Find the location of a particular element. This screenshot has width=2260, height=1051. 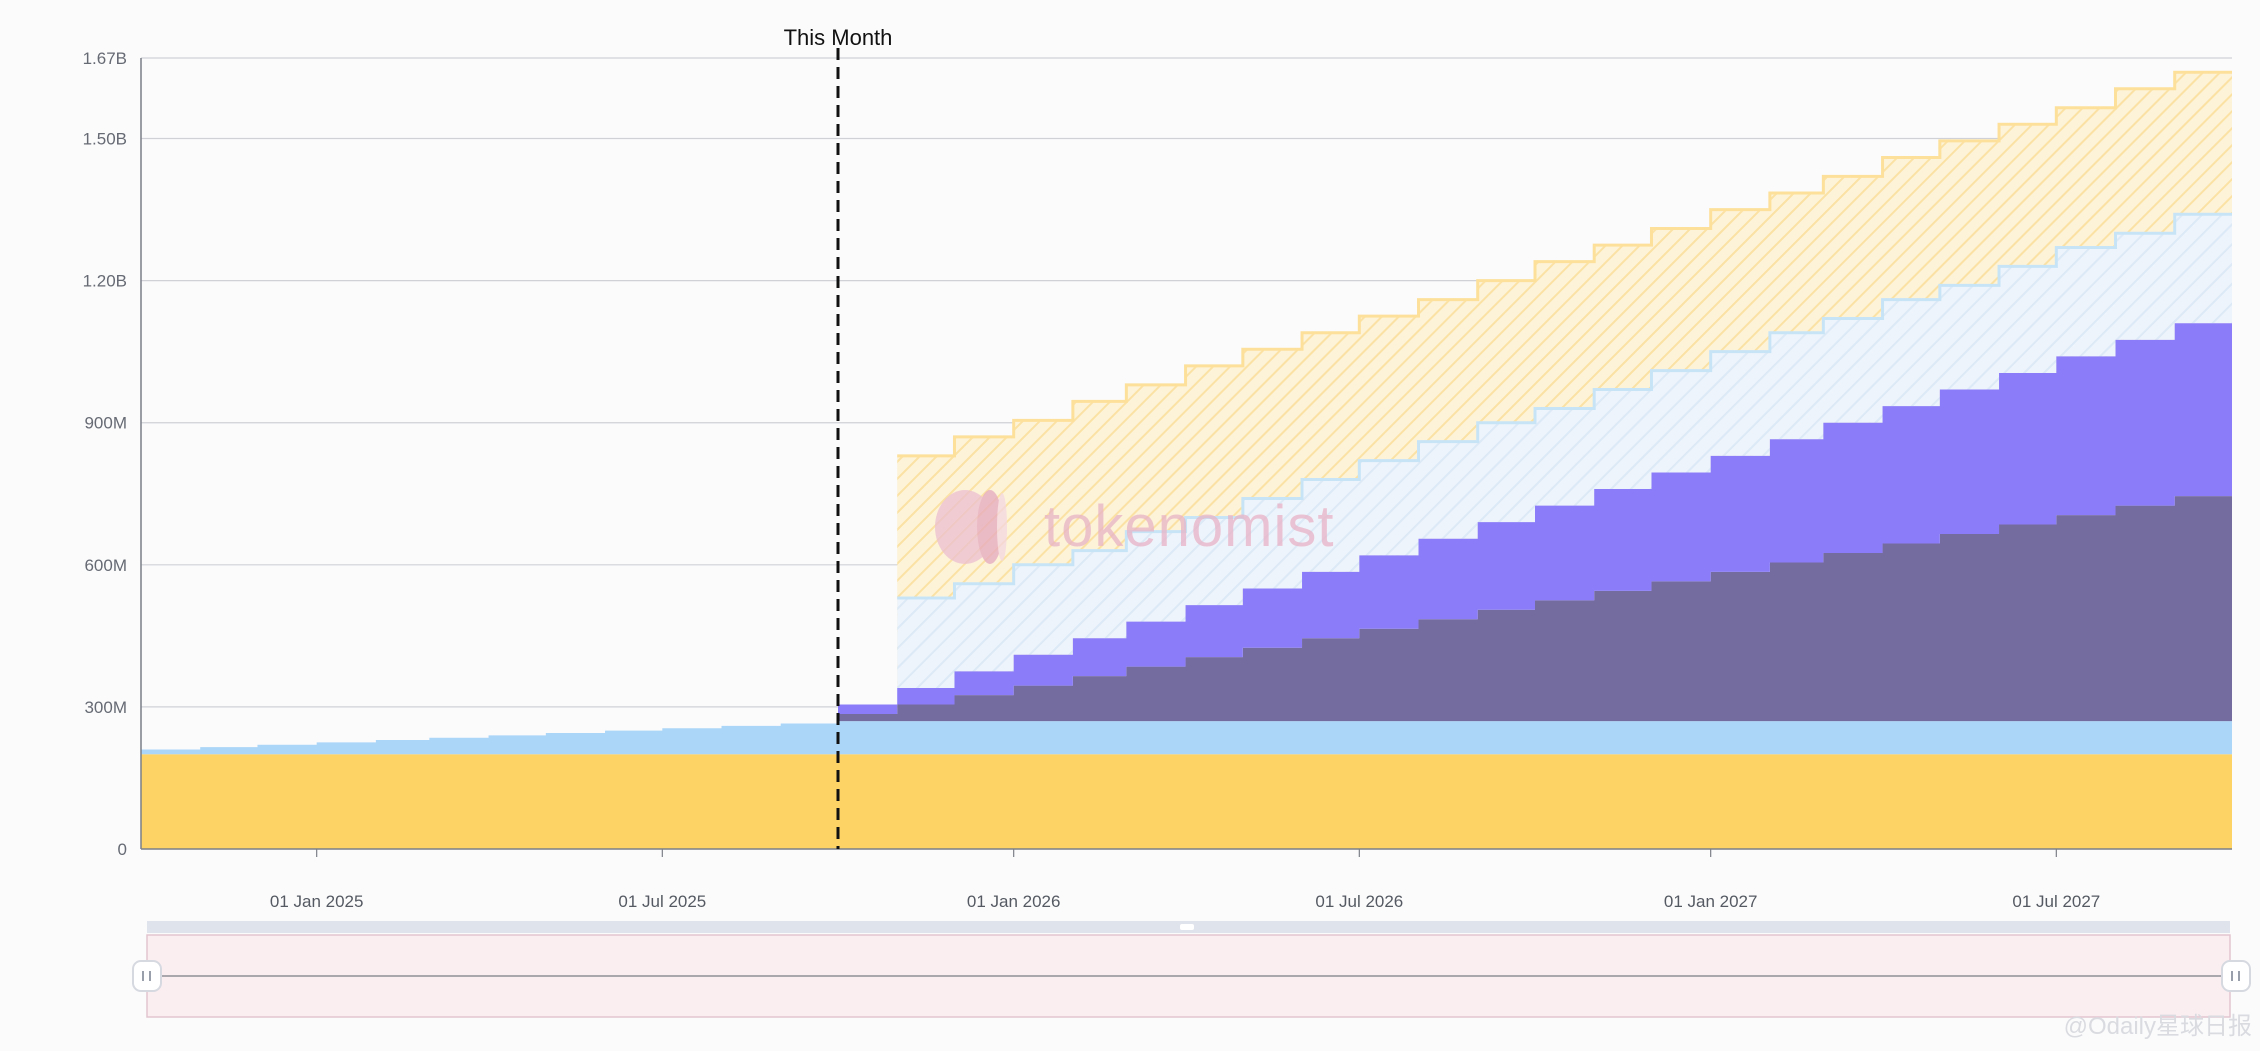

x-tick-label: 01 Jul 2025 is located at coordinates (662, 901).